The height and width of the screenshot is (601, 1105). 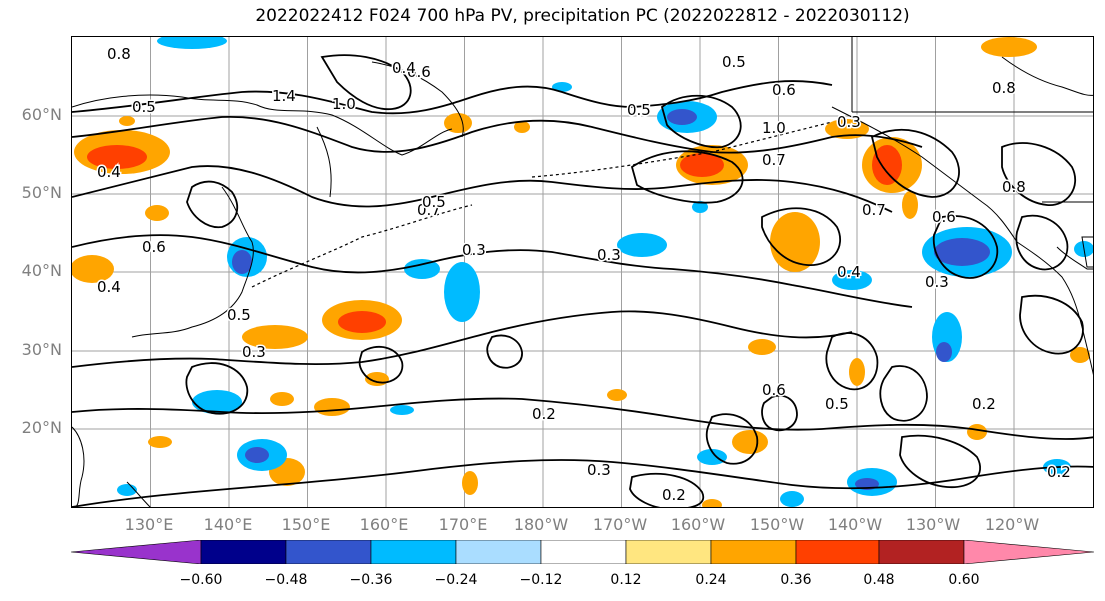 What do you see at coordinates (541, 524) in the screenshot?
I see `lon-label: 180°W` at bounding box center [541, 524].